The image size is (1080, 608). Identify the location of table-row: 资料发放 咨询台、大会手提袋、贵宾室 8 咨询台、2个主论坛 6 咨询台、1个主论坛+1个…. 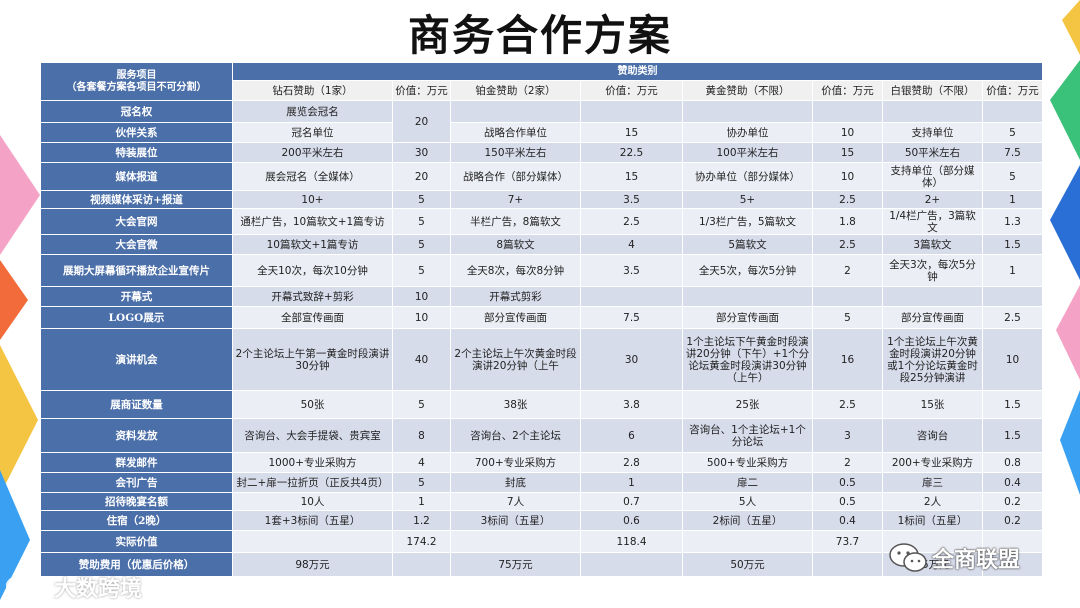
(541, 435).